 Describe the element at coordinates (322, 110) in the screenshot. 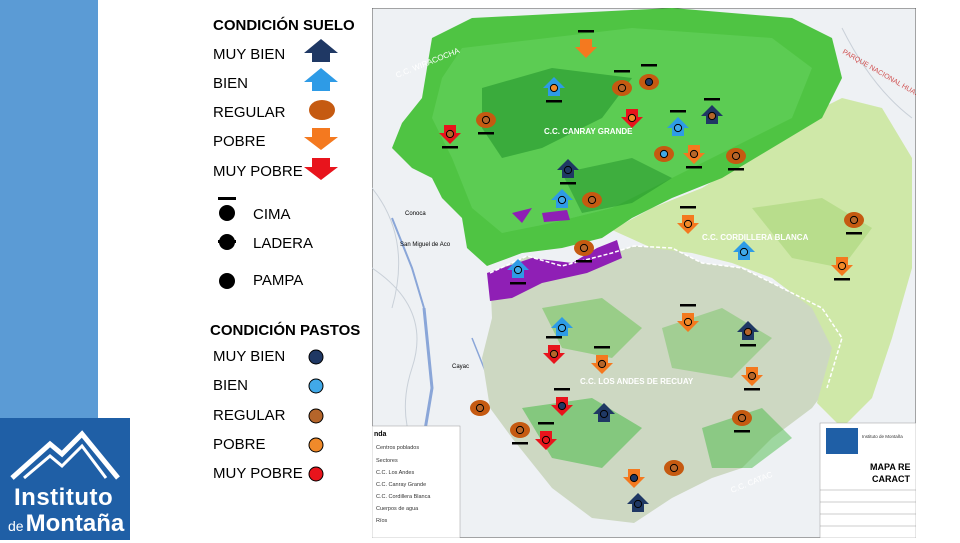

I see `circle-icon` at that location.